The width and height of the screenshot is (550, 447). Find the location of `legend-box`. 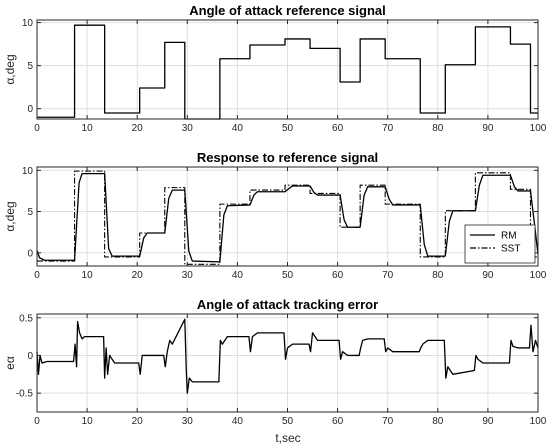

legend-box is located at coordinates (500, 244).